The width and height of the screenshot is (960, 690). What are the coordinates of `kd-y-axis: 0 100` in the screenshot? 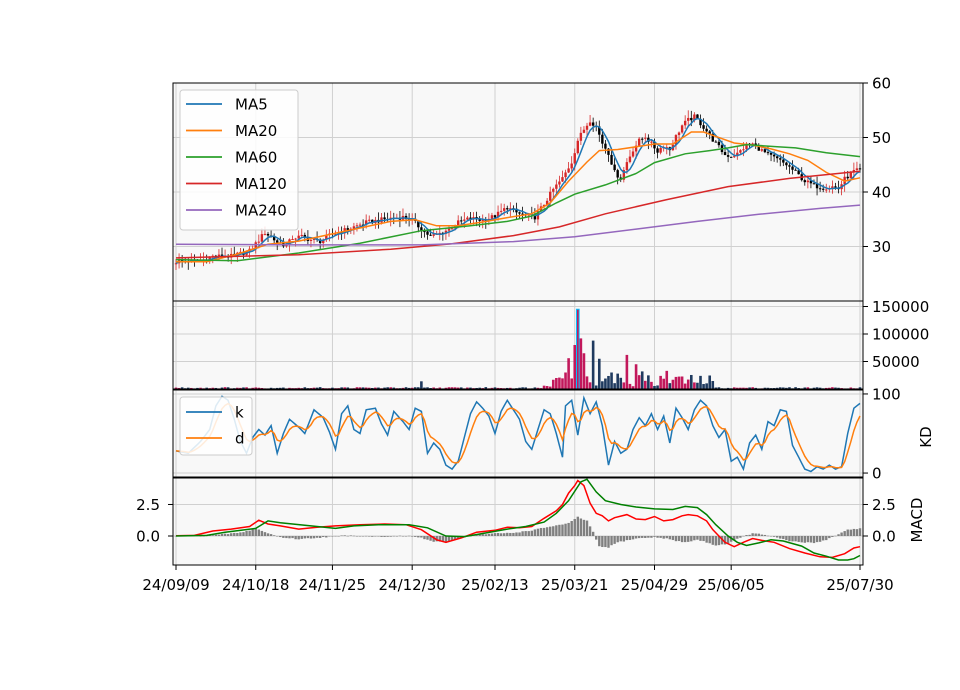 It's located at (882, 434).